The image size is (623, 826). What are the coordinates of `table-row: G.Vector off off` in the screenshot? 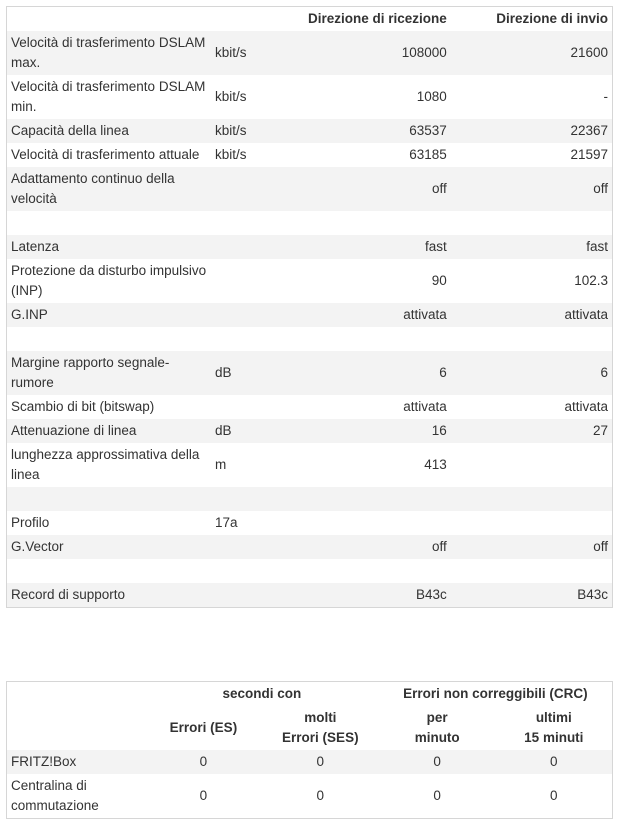 It's located at (309, 547).